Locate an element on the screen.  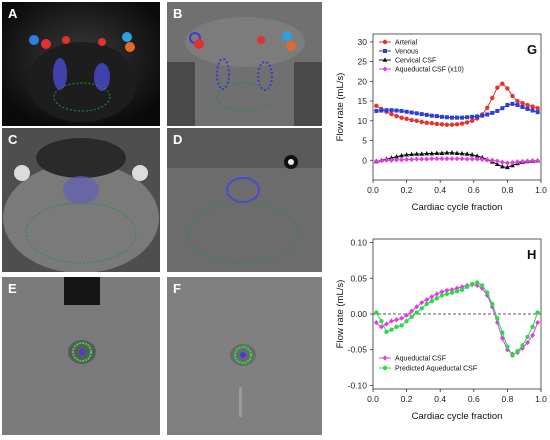
y-tick-label: 0.00 is located at coordinates (358, 314).